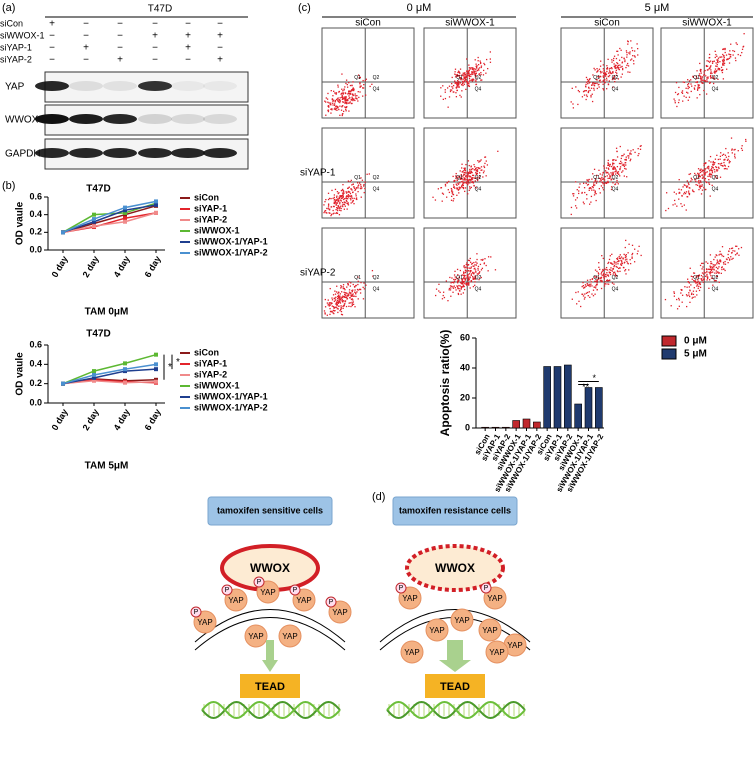 Image resolution: width=754 pixels, height=774 pixels. What do you see at coordinates (231, 241) in the screenshot?
I see `legend-label: siWWOX-1/YAP-1` at bounding box center [231, 241].